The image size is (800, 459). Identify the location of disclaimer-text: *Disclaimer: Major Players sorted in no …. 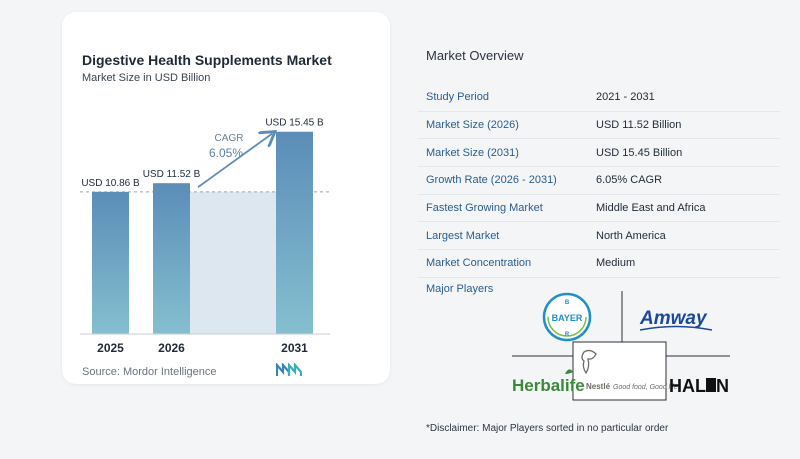
(547, 428).